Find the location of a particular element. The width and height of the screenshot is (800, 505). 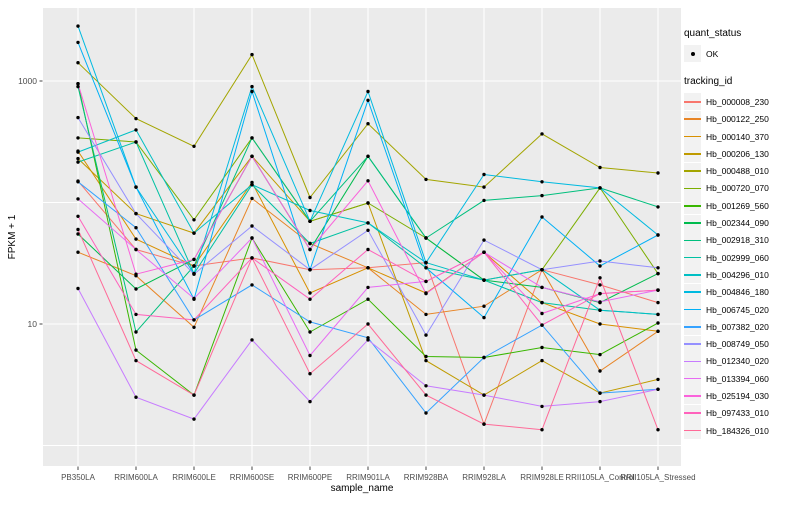

point-icon is located at coordinates (692, 53).